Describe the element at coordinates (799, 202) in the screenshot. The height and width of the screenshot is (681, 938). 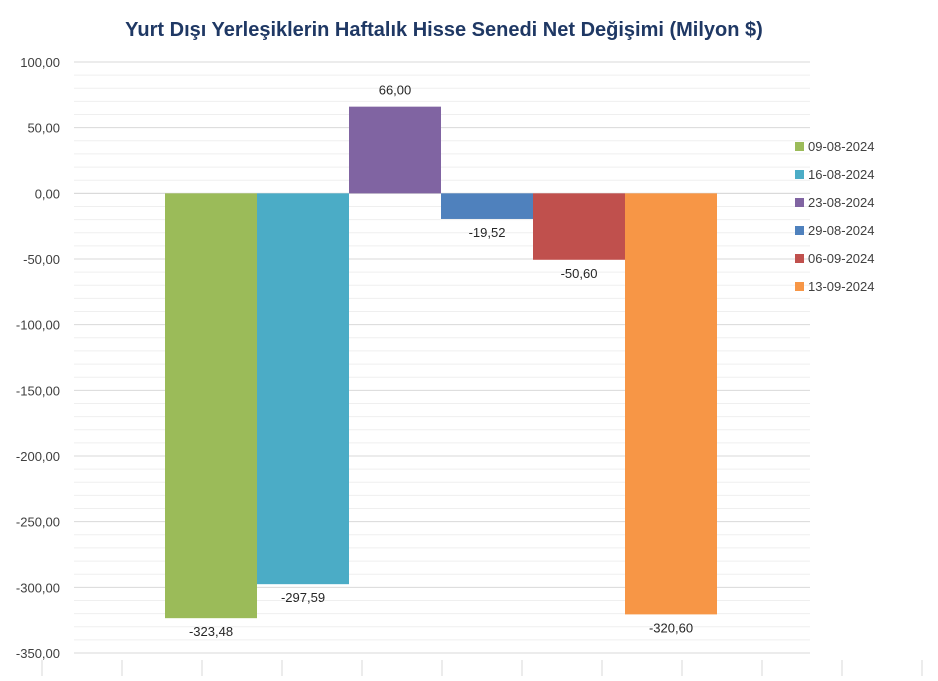
I see `legend-swatch-23-08-2024` at that location.